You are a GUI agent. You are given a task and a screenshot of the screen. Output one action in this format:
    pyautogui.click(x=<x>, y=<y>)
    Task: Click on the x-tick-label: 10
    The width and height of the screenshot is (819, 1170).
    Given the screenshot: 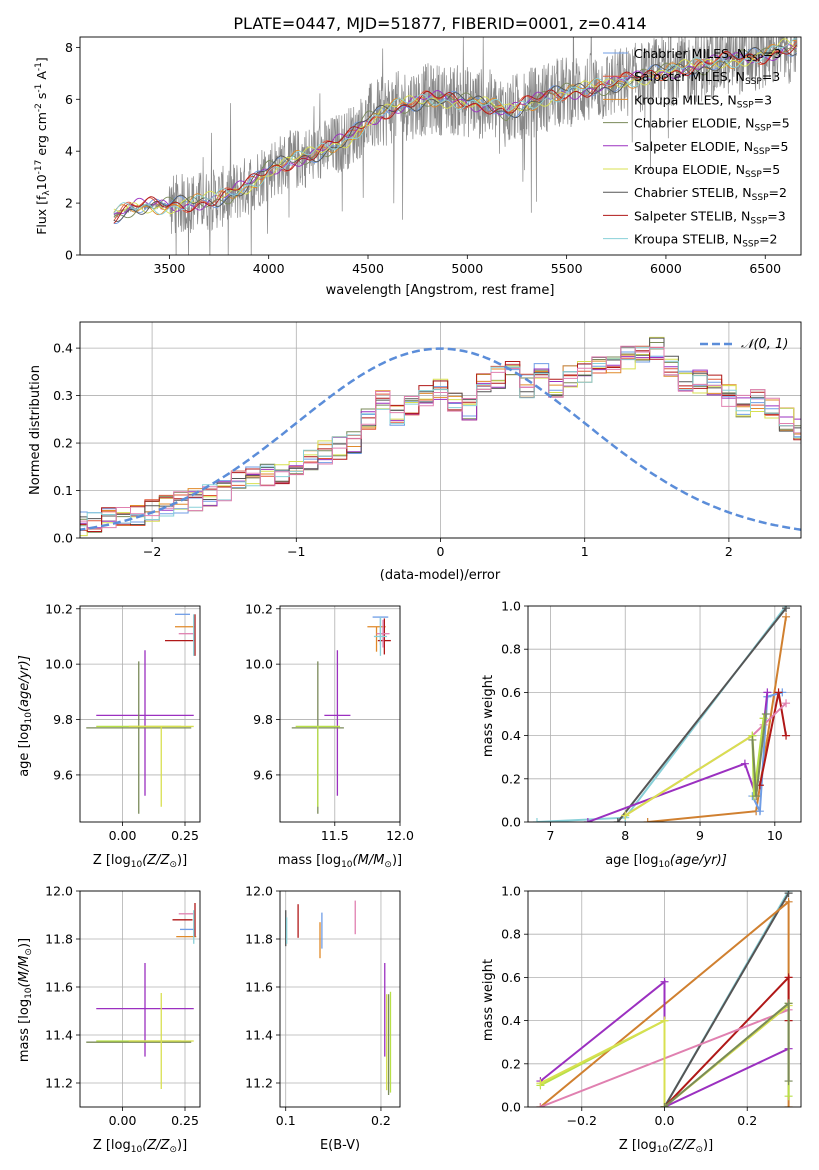 What is the action you would take?
    pyautogui.click(x=775, y=835)
    